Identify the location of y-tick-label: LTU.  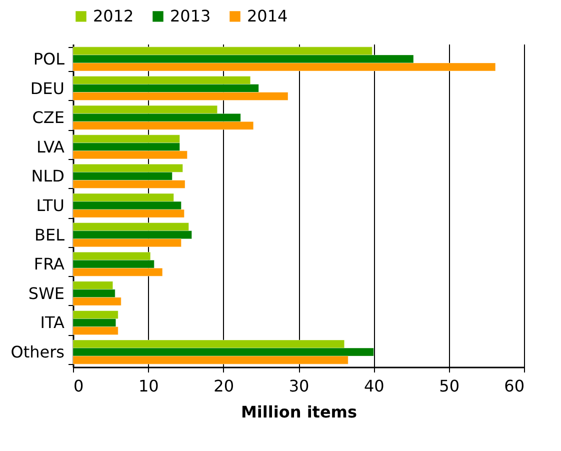
(50, 205).